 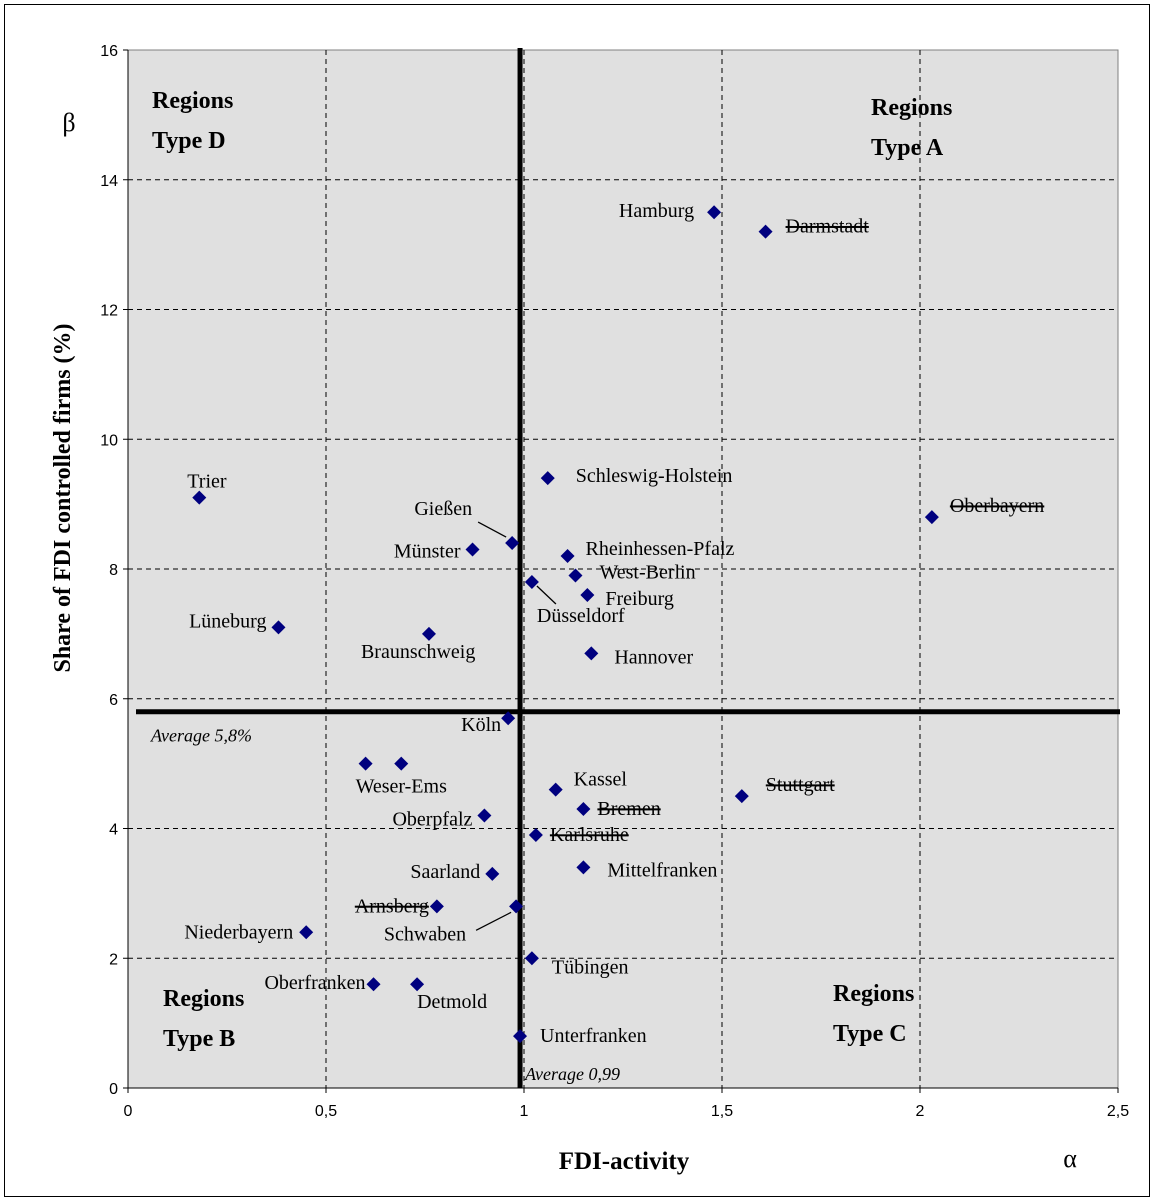 I want to click on point-label: Kassel, so click(x=601, y=780).